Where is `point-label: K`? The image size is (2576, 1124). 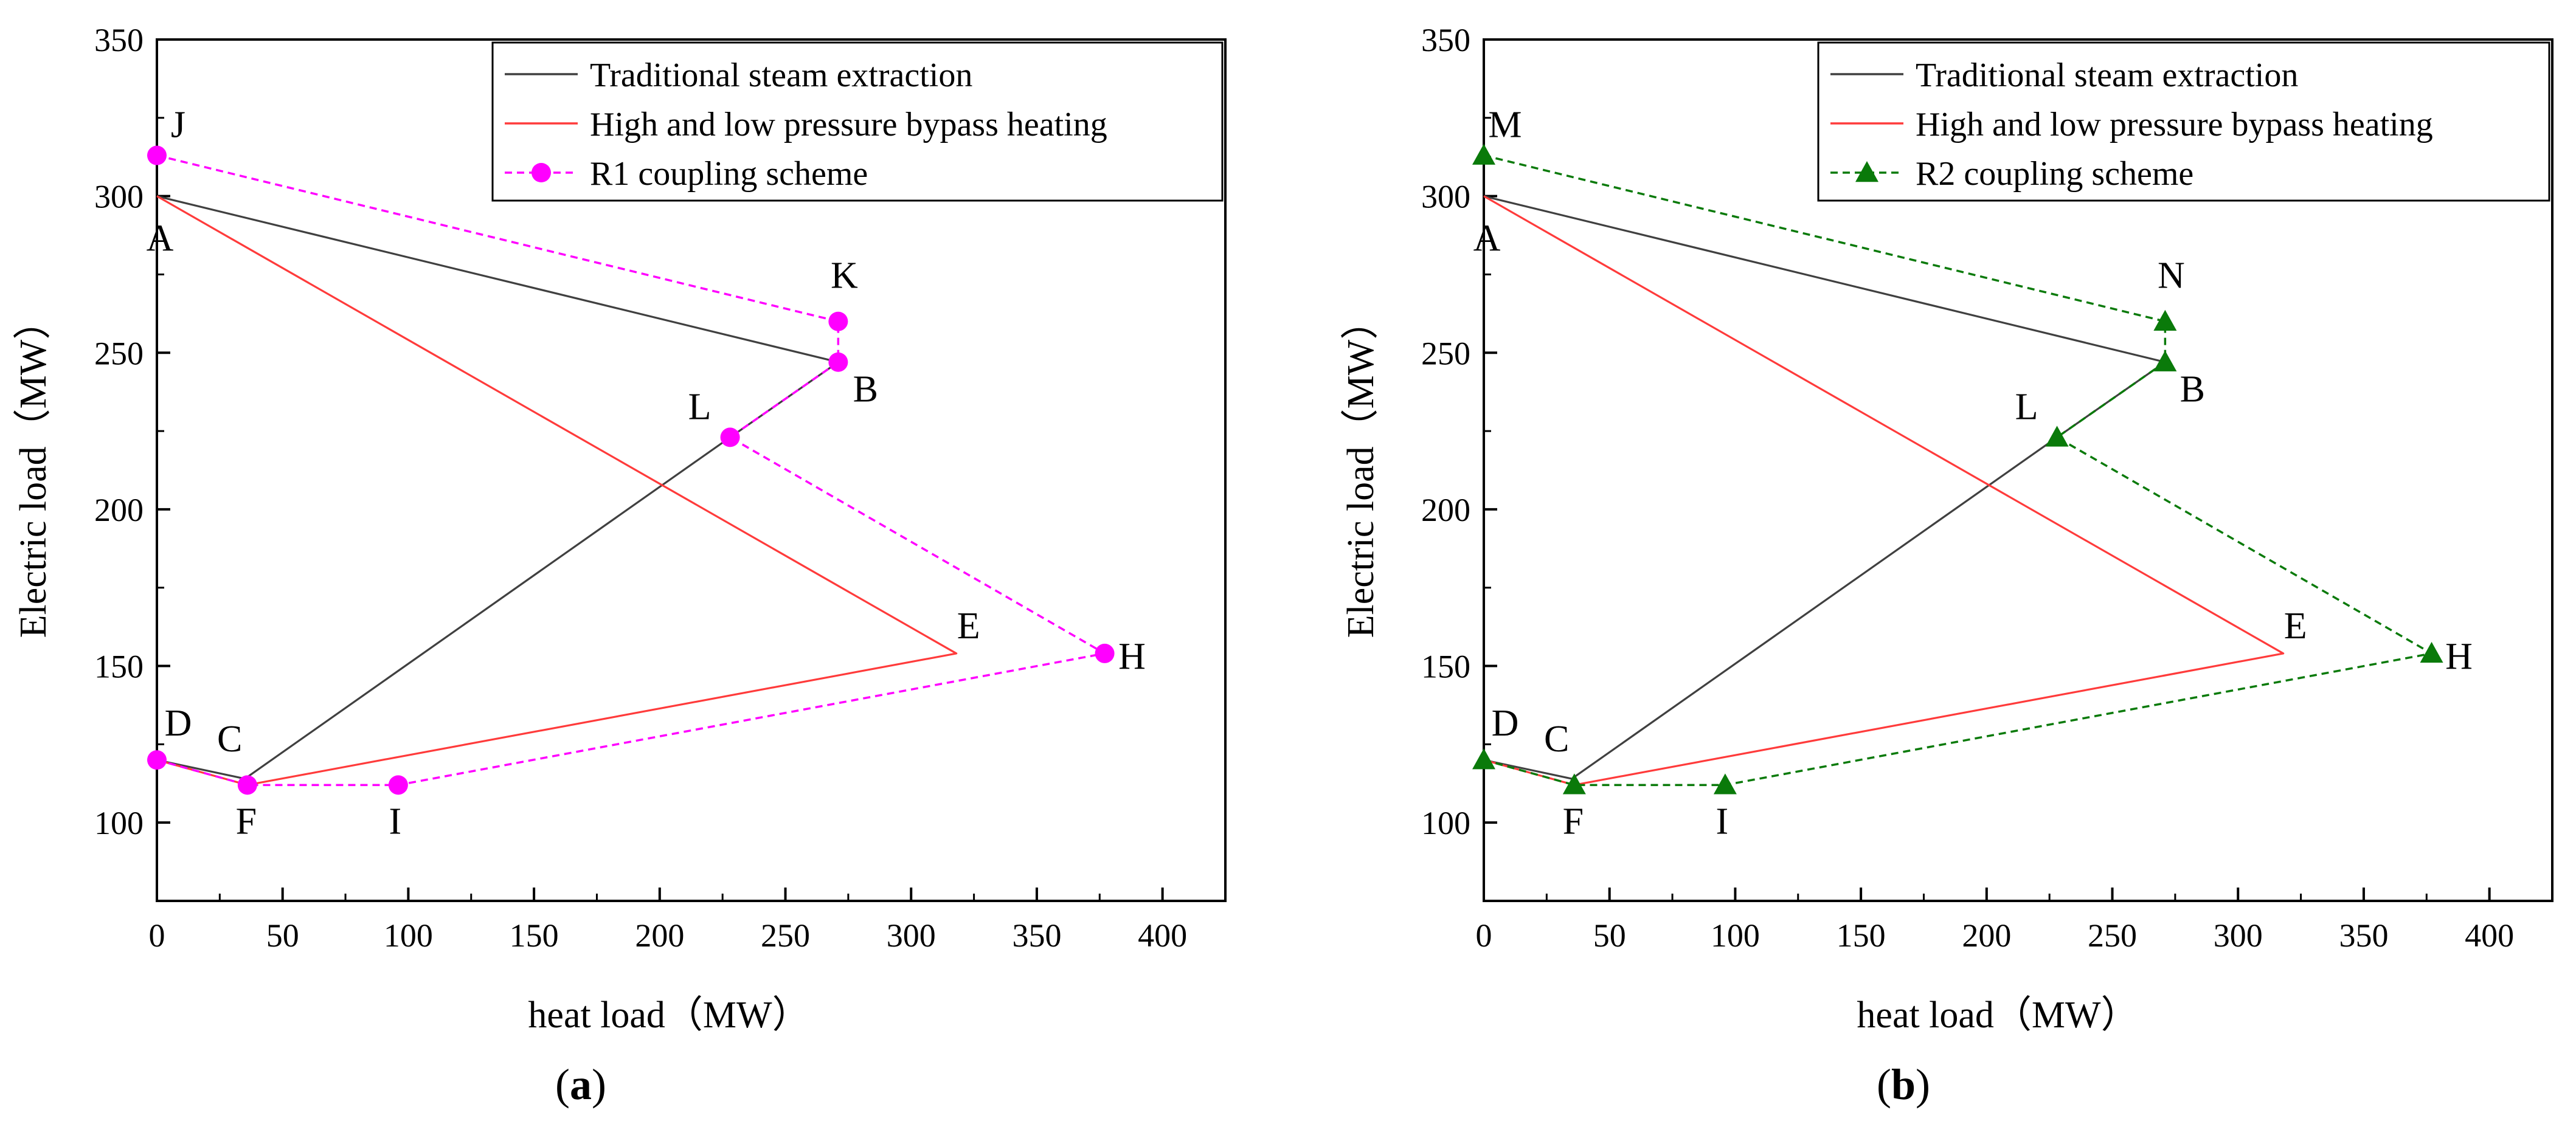 point-label: K is located at coordinates (844, 276).